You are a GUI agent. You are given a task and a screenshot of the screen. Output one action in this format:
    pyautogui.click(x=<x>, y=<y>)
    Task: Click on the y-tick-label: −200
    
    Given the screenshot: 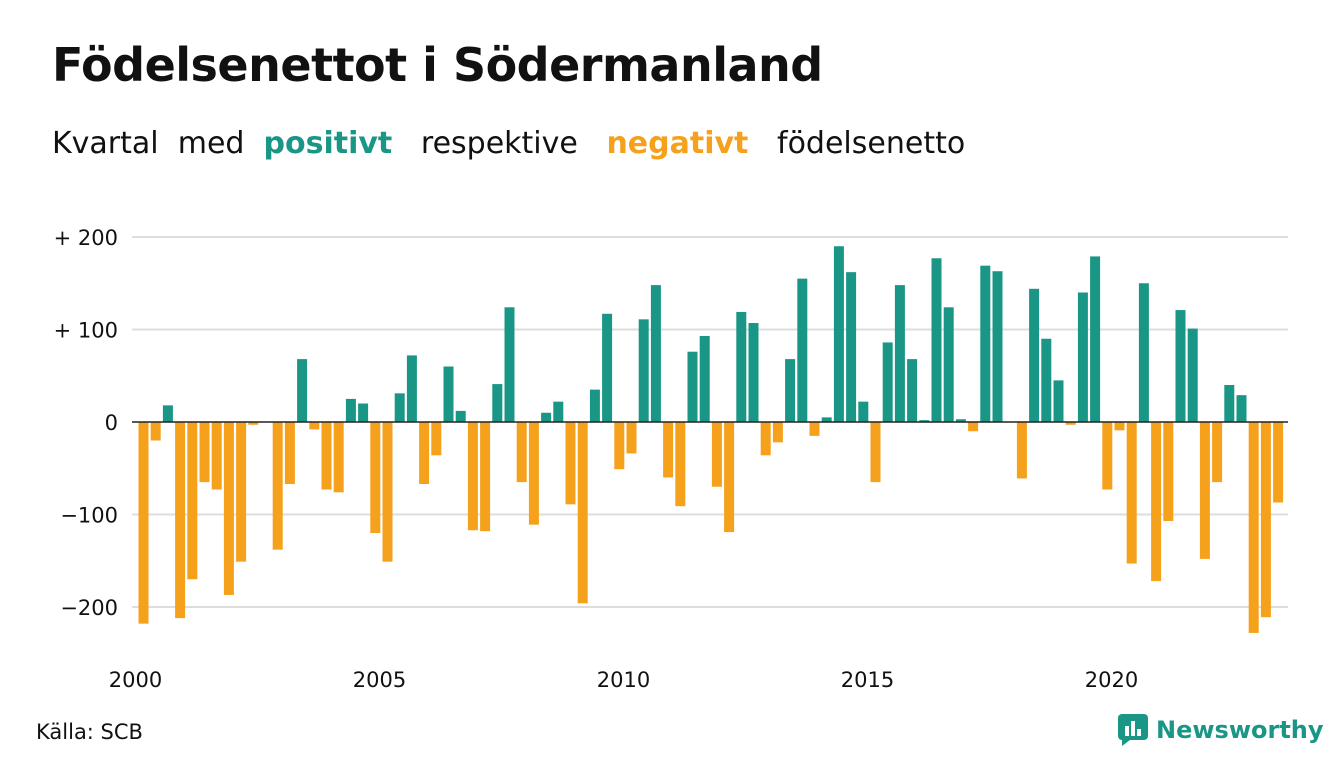 What is the action you would take?
    pyautogui.click(x=89, y=608)
    